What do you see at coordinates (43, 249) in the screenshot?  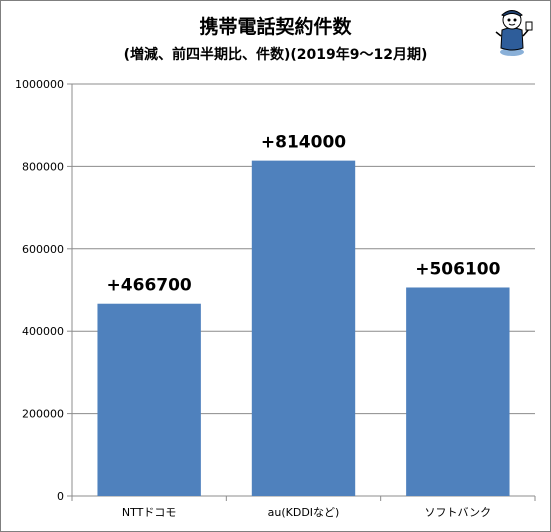 I see `y-tick-label: 600000` at bounding box center [43, 249].